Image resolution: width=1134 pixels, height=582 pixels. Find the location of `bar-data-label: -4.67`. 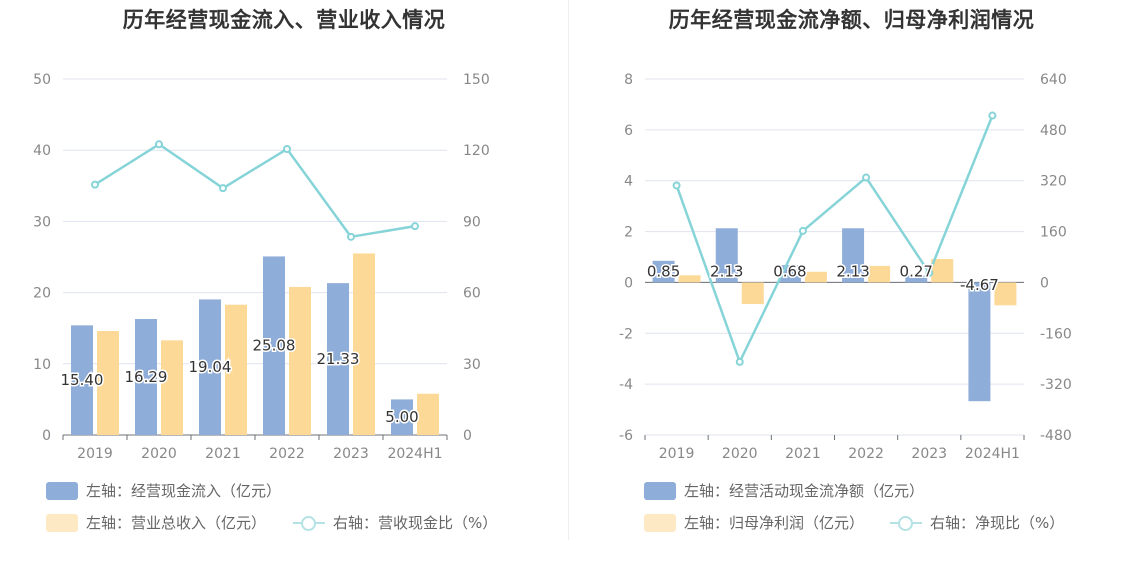

bar-data-label: -4.67 is located at coordinates (979, 285).